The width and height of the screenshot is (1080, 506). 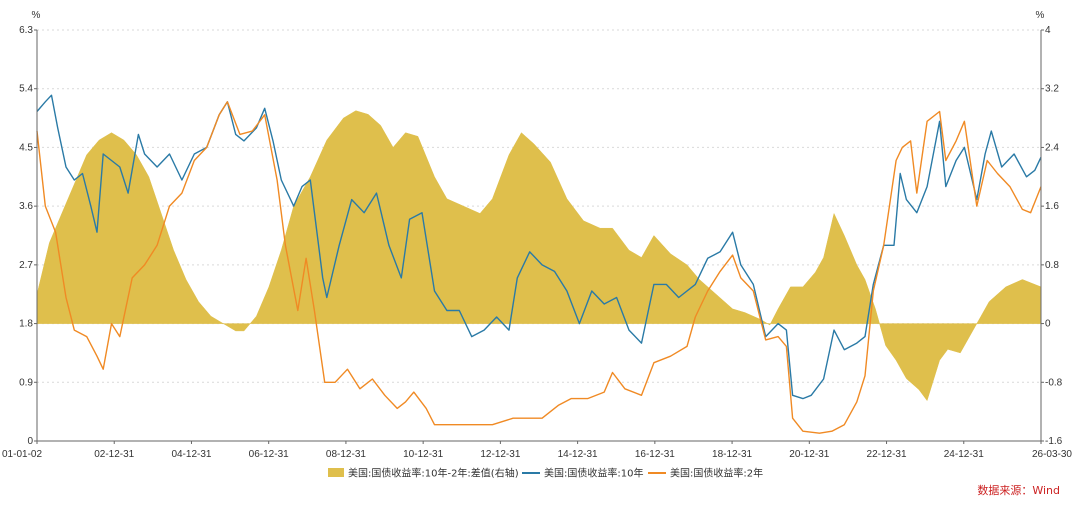 I want to click on right-tick-label: 0.8, so click(x=1052, y=265).